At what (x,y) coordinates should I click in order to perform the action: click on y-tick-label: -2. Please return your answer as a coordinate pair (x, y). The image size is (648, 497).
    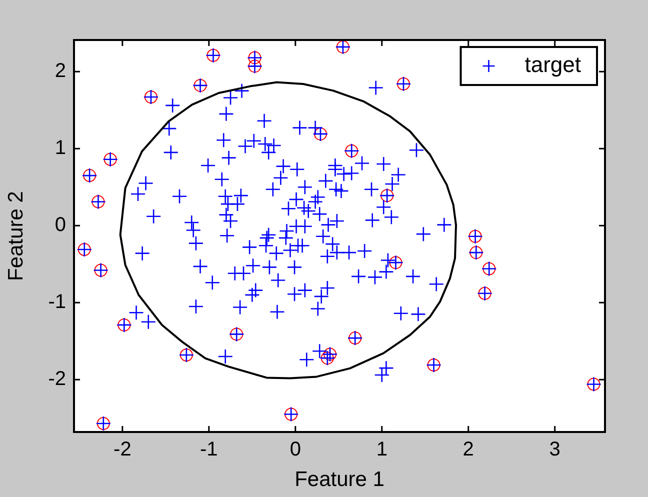
    Looking at the image, I should click on (57, 379).